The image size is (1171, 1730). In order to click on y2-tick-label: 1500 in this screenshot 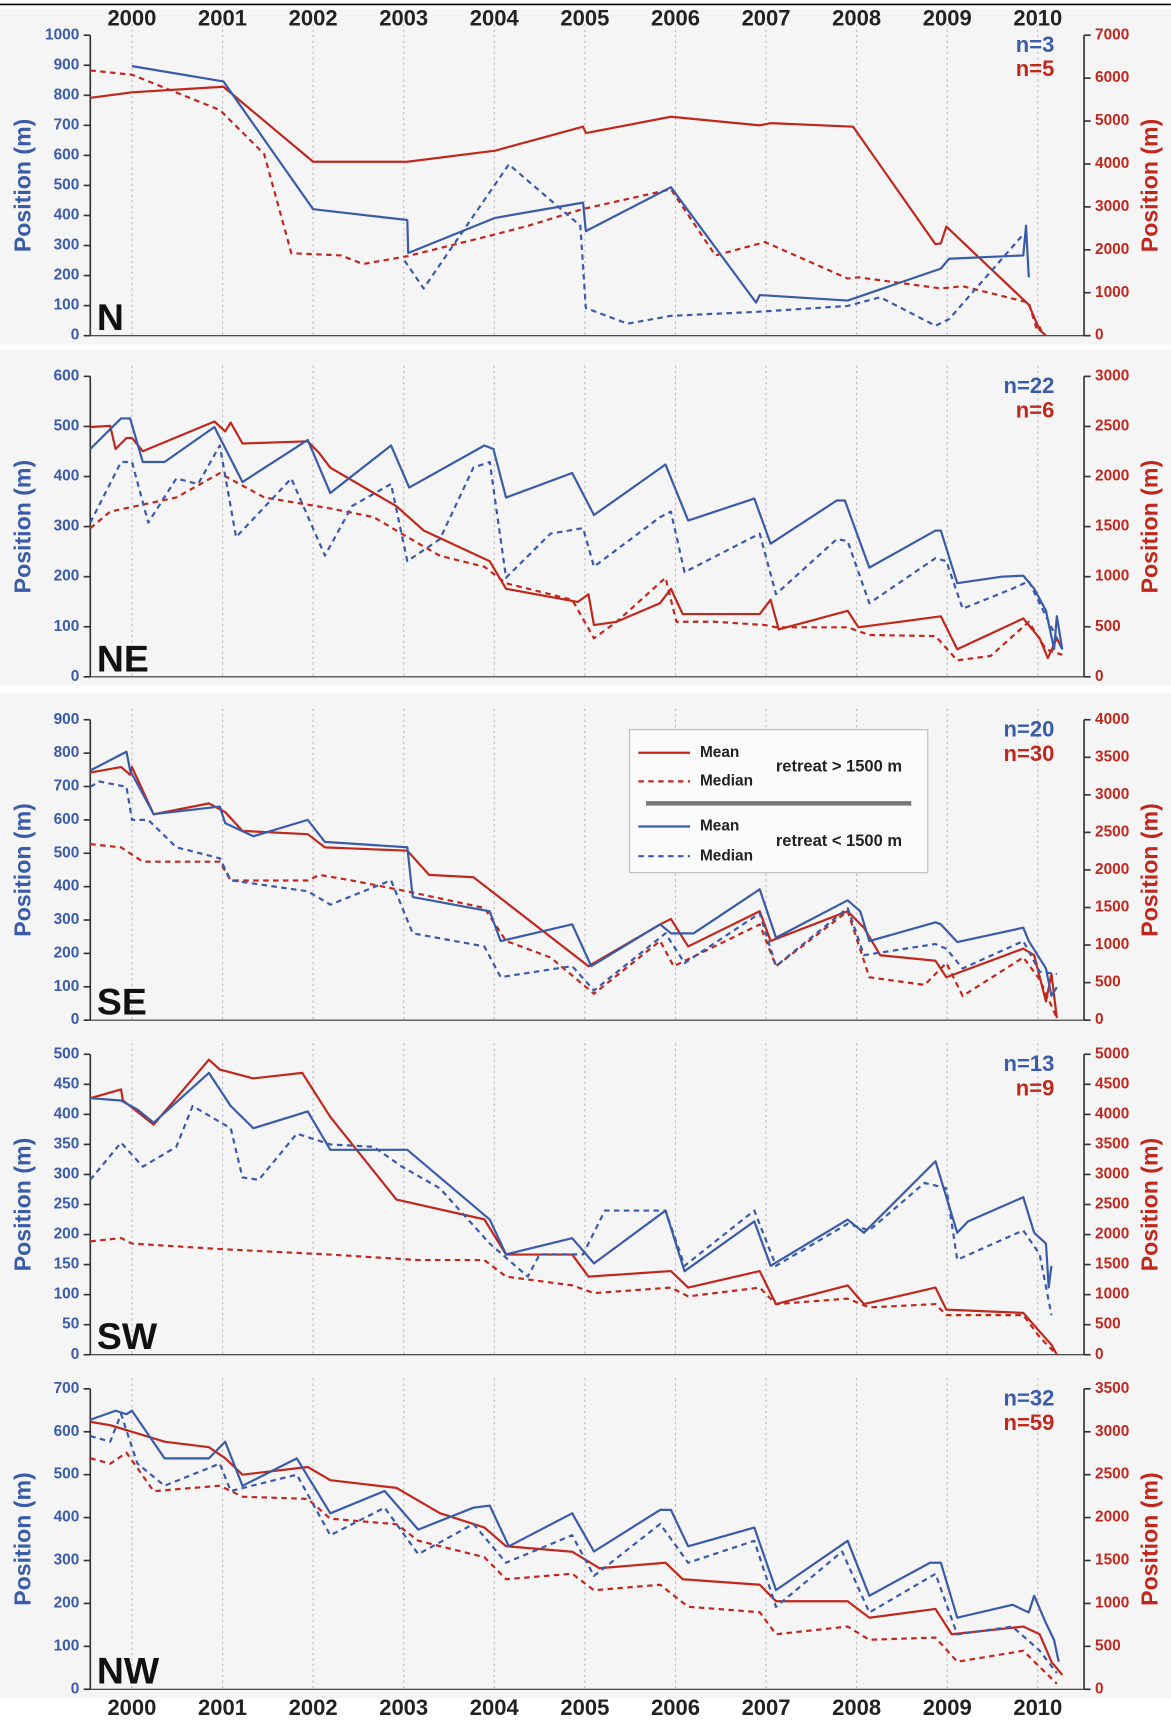, I will do `click(1112, 526)`.